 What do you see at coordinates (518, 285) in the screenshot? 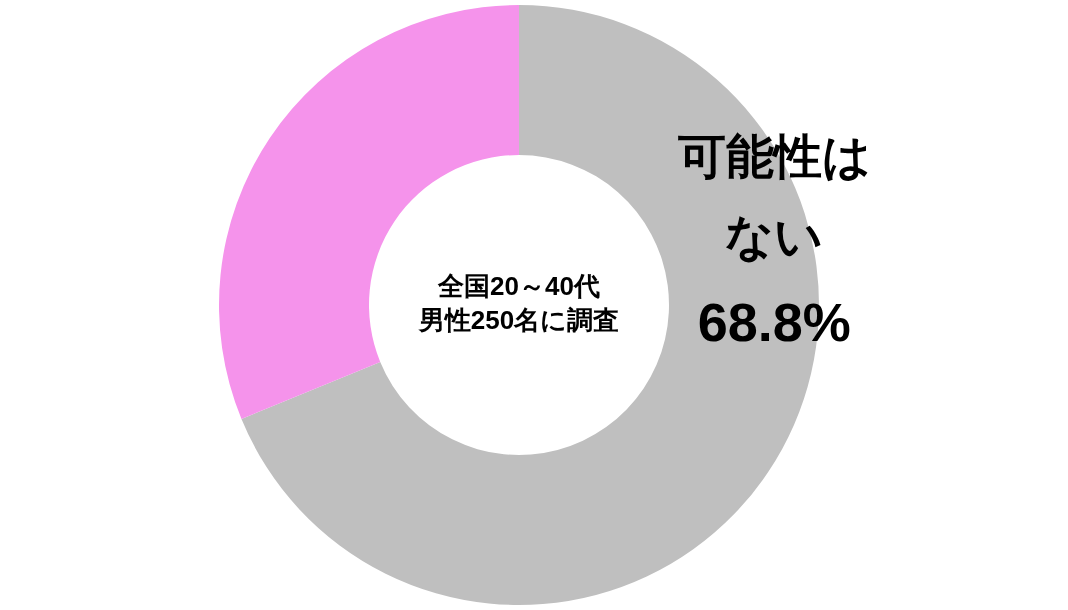
I see `text: 全国20～40代` at bounding box center [518, 285].